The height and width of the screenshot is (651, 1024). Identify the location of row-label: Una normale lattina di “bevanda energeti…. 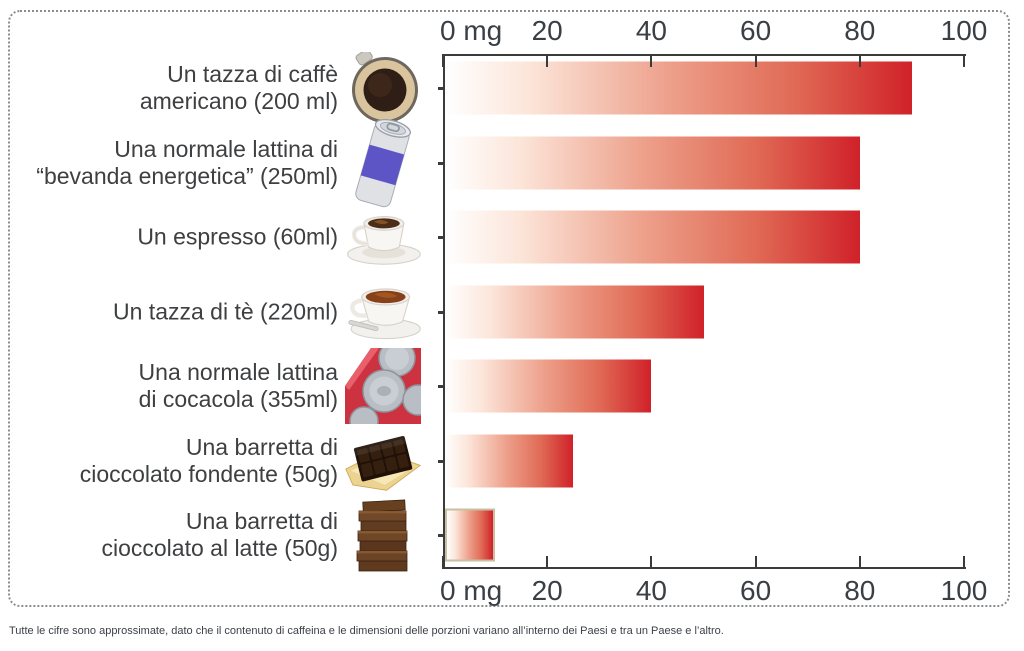
(178, 163).